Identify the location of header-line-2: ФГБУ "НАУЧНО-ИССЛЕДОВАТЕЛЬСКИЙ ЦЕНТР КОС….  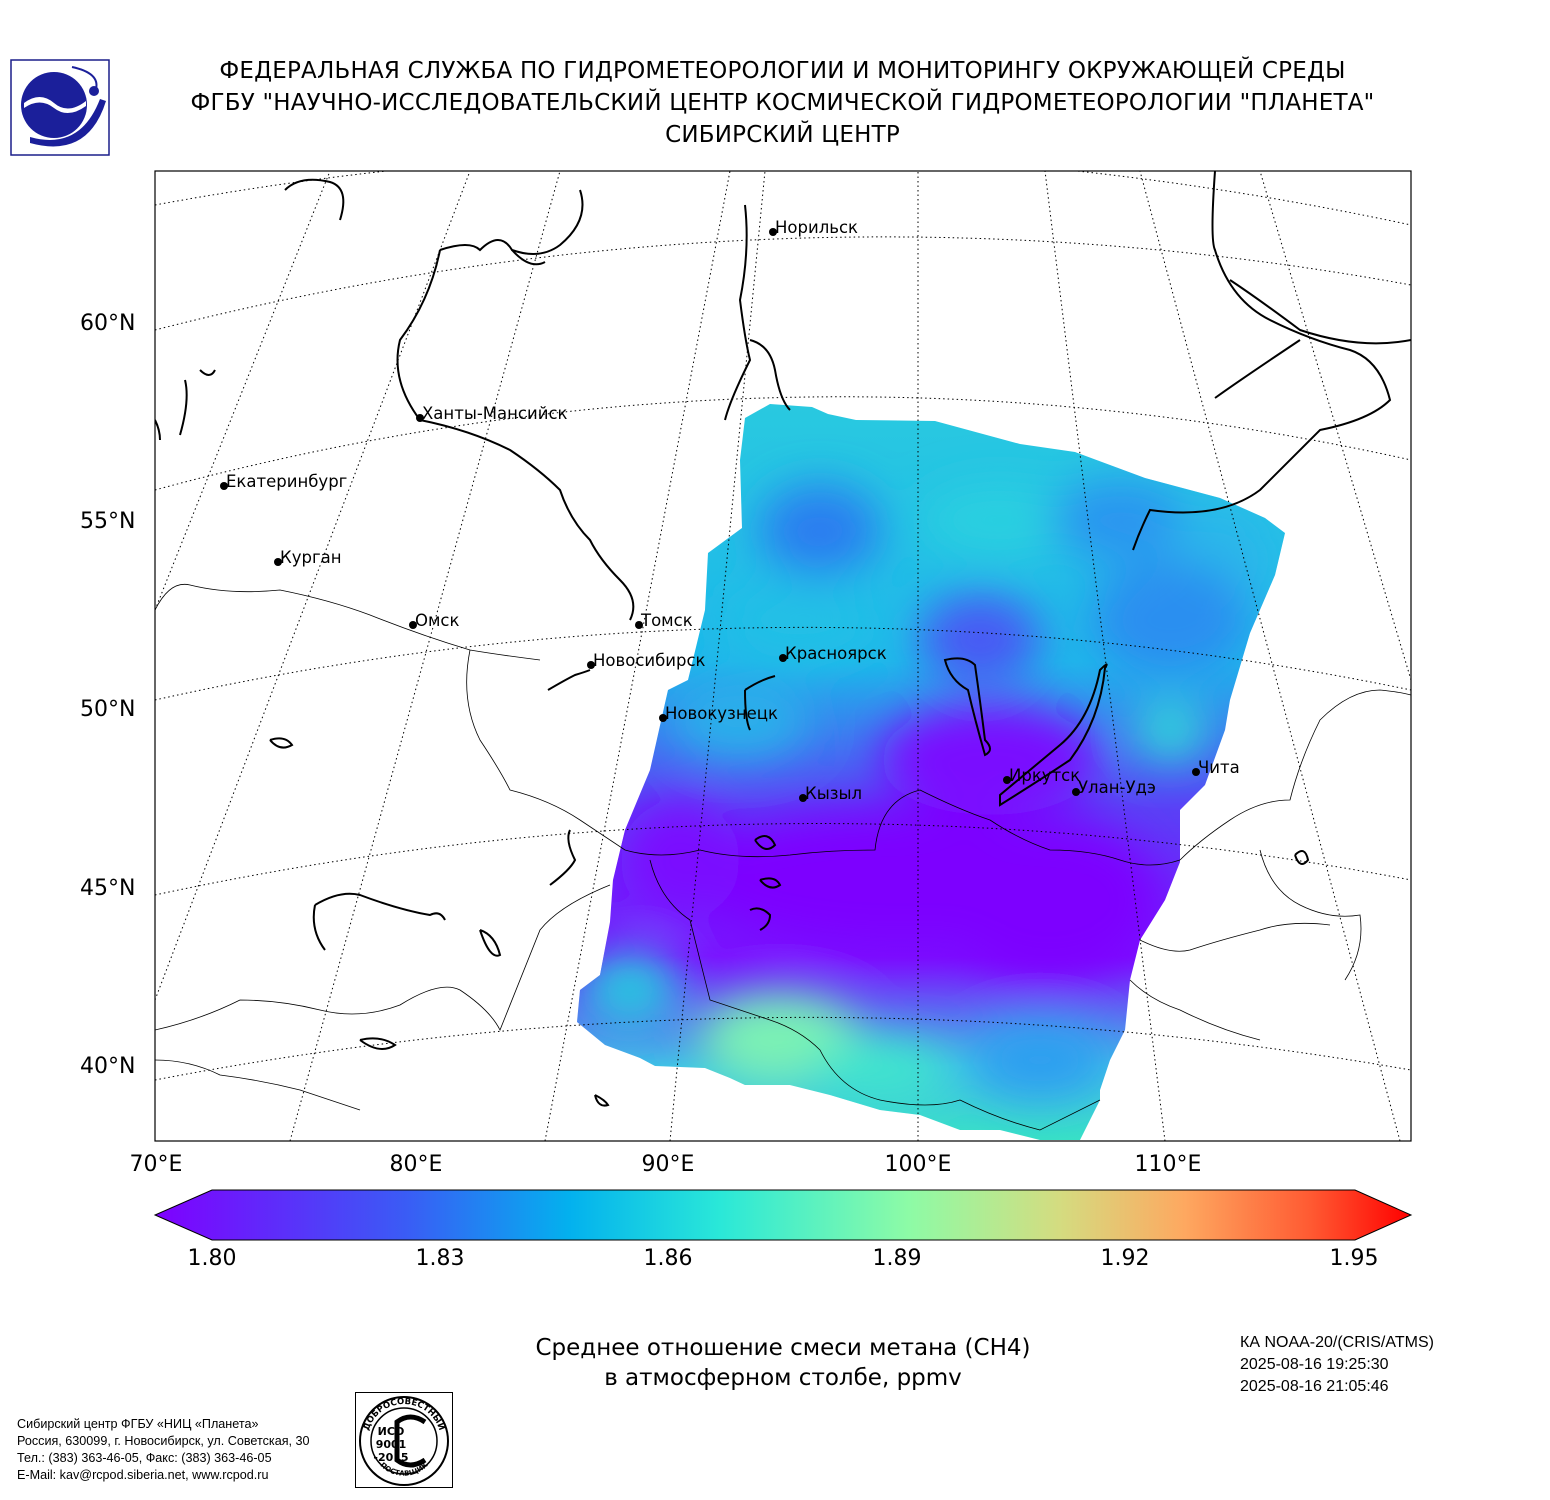
(782, 103).